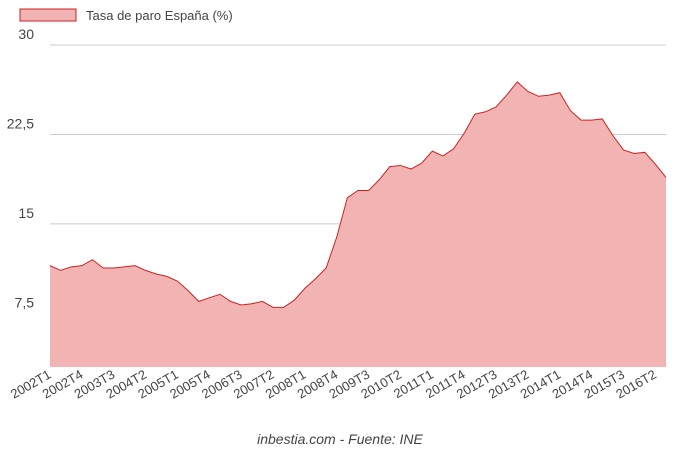 The image size is (680, 461). I want to click on legend-swatch, so click(48, 15).